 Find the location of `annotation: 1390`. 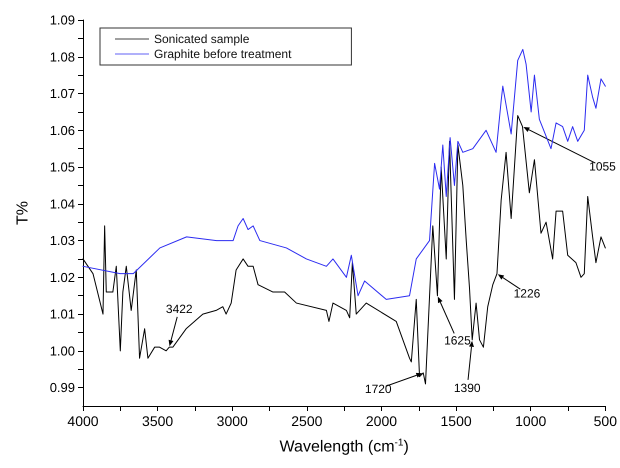

annotation: 1390 is located at coordinates (467, 387).